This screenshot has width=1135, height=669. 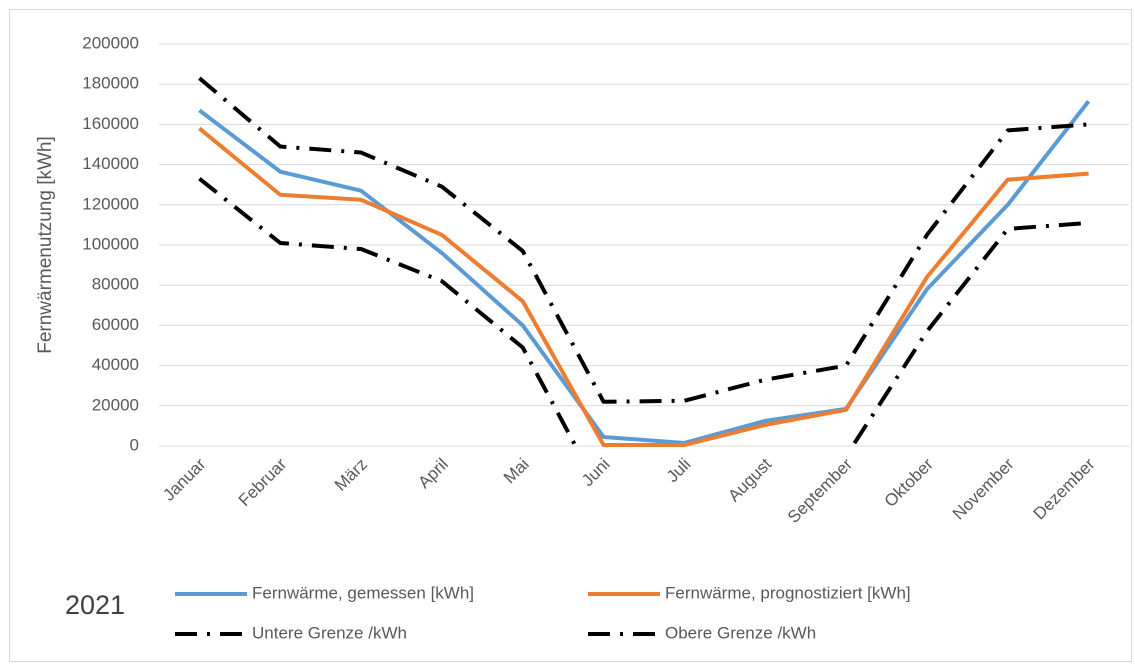 I want to click on y-tick-label: 200000, so click(x=110, y=42).